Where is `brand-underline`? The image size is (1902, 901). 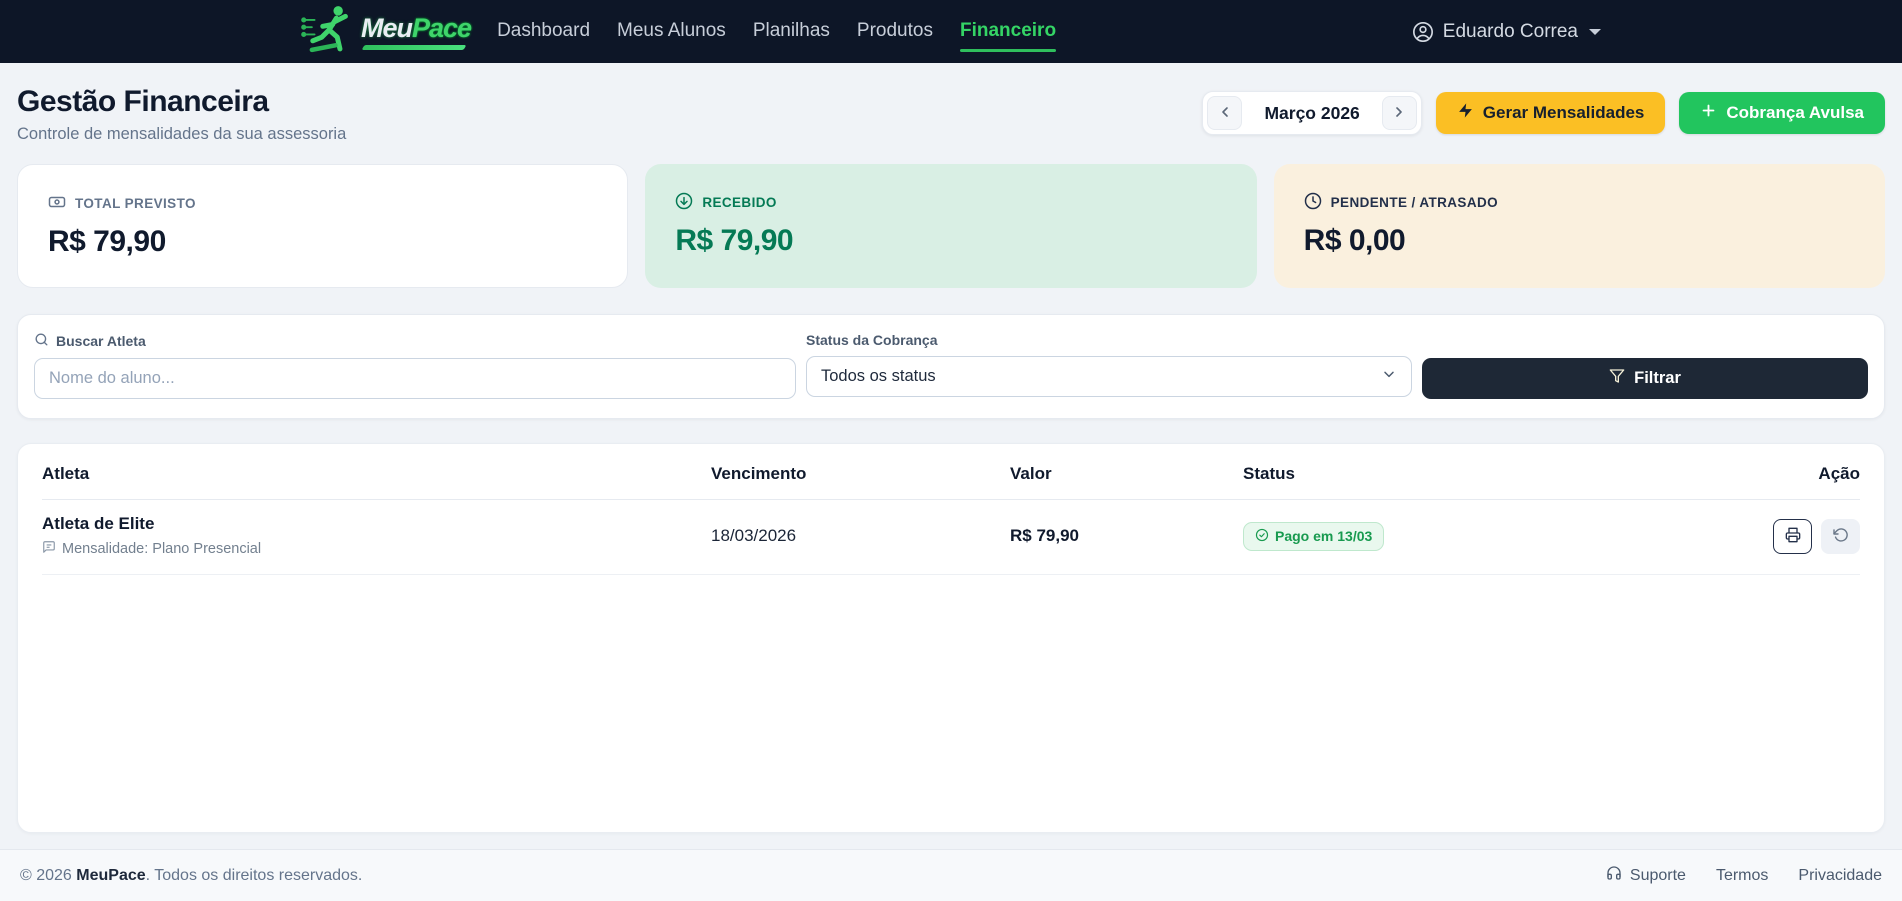
brand-underline is located at coordinates (414, 47).